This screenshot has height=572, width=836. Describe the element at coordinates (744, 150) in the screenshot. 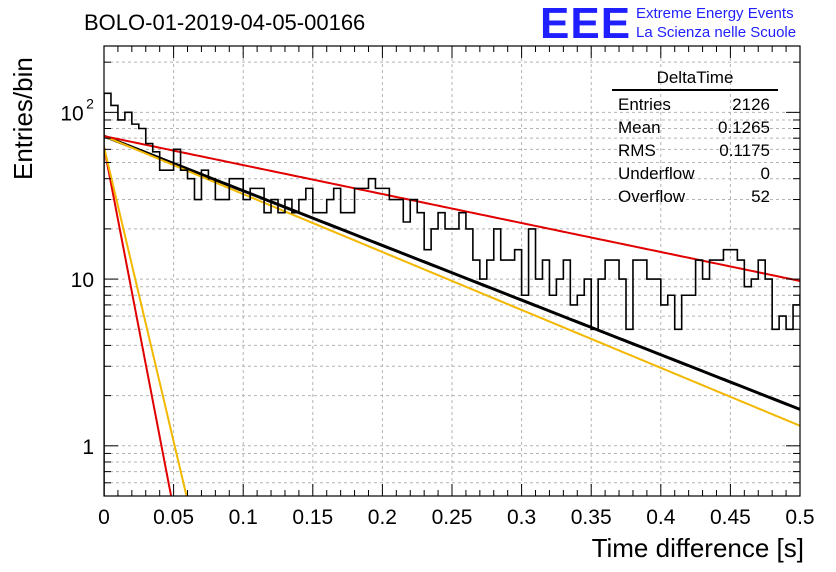

I see `stats-value: 0.1175` at that location.